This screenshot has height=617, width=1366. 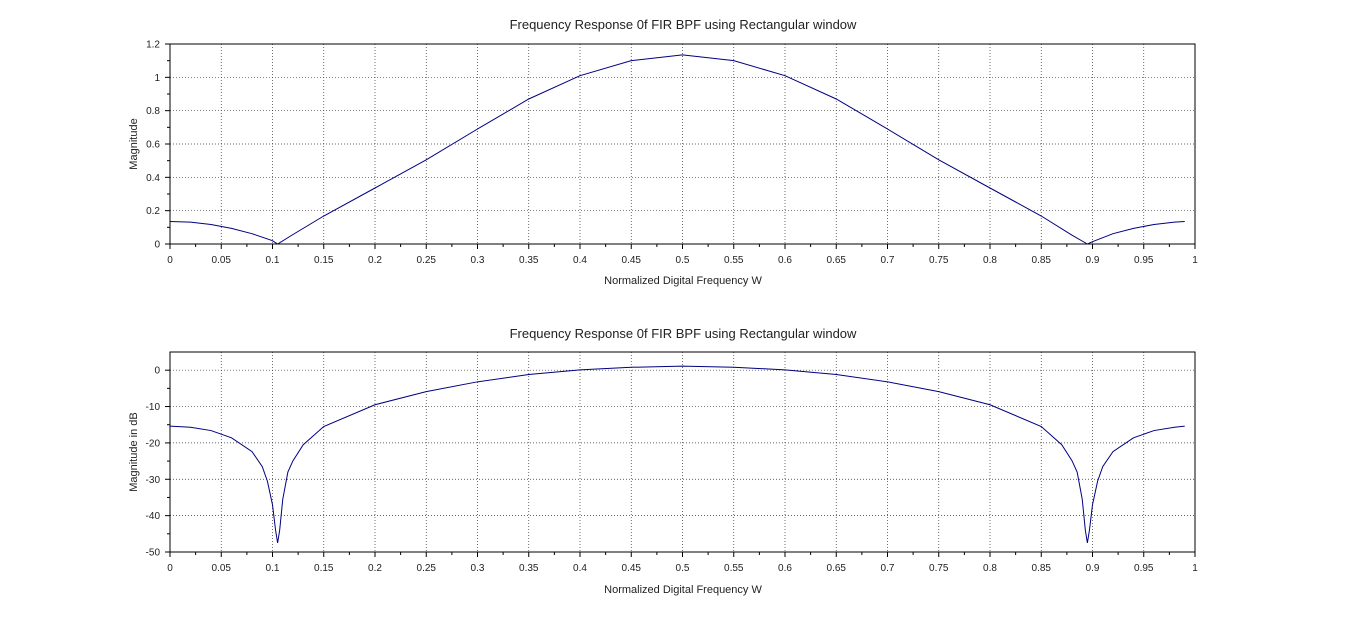 I want to click on y-tick-label: 1, so click(x=157, y=78).